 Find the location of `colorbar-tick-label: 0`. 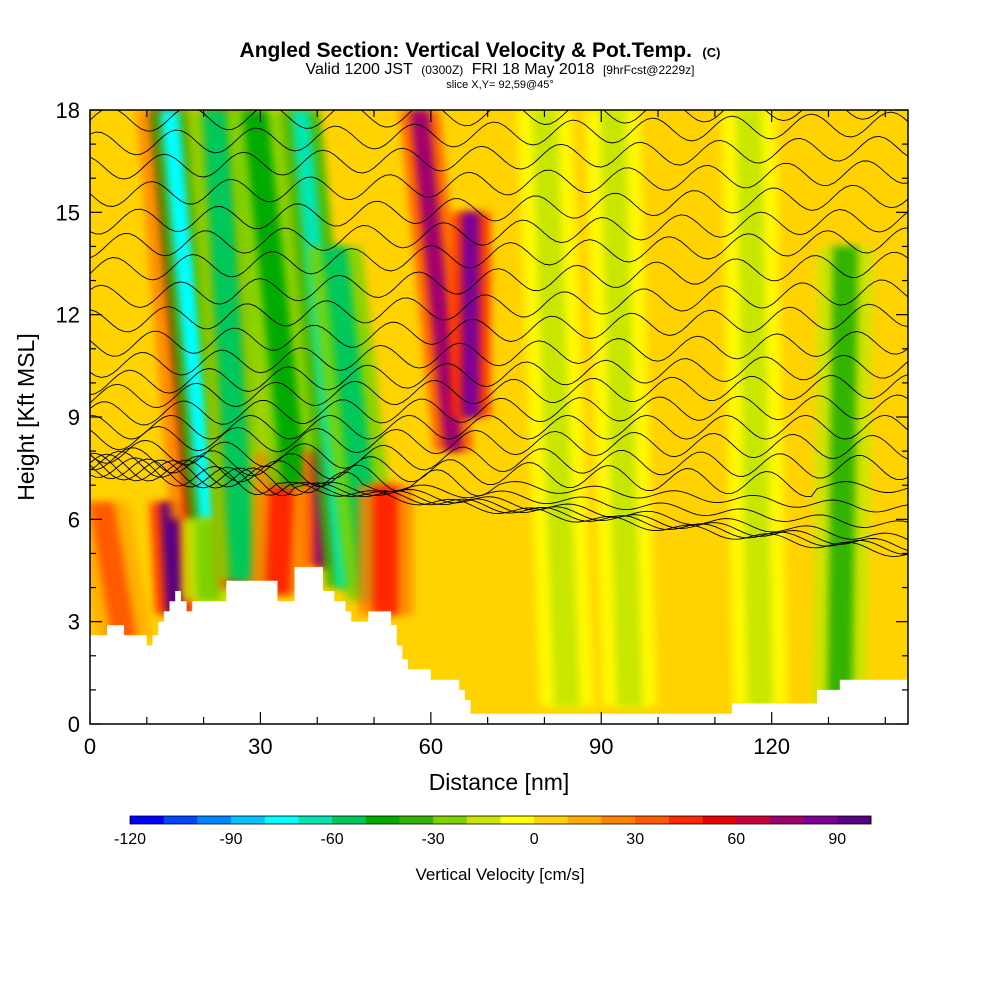

colorbar-tick-label: 0 is located at coordinates (534, 839).